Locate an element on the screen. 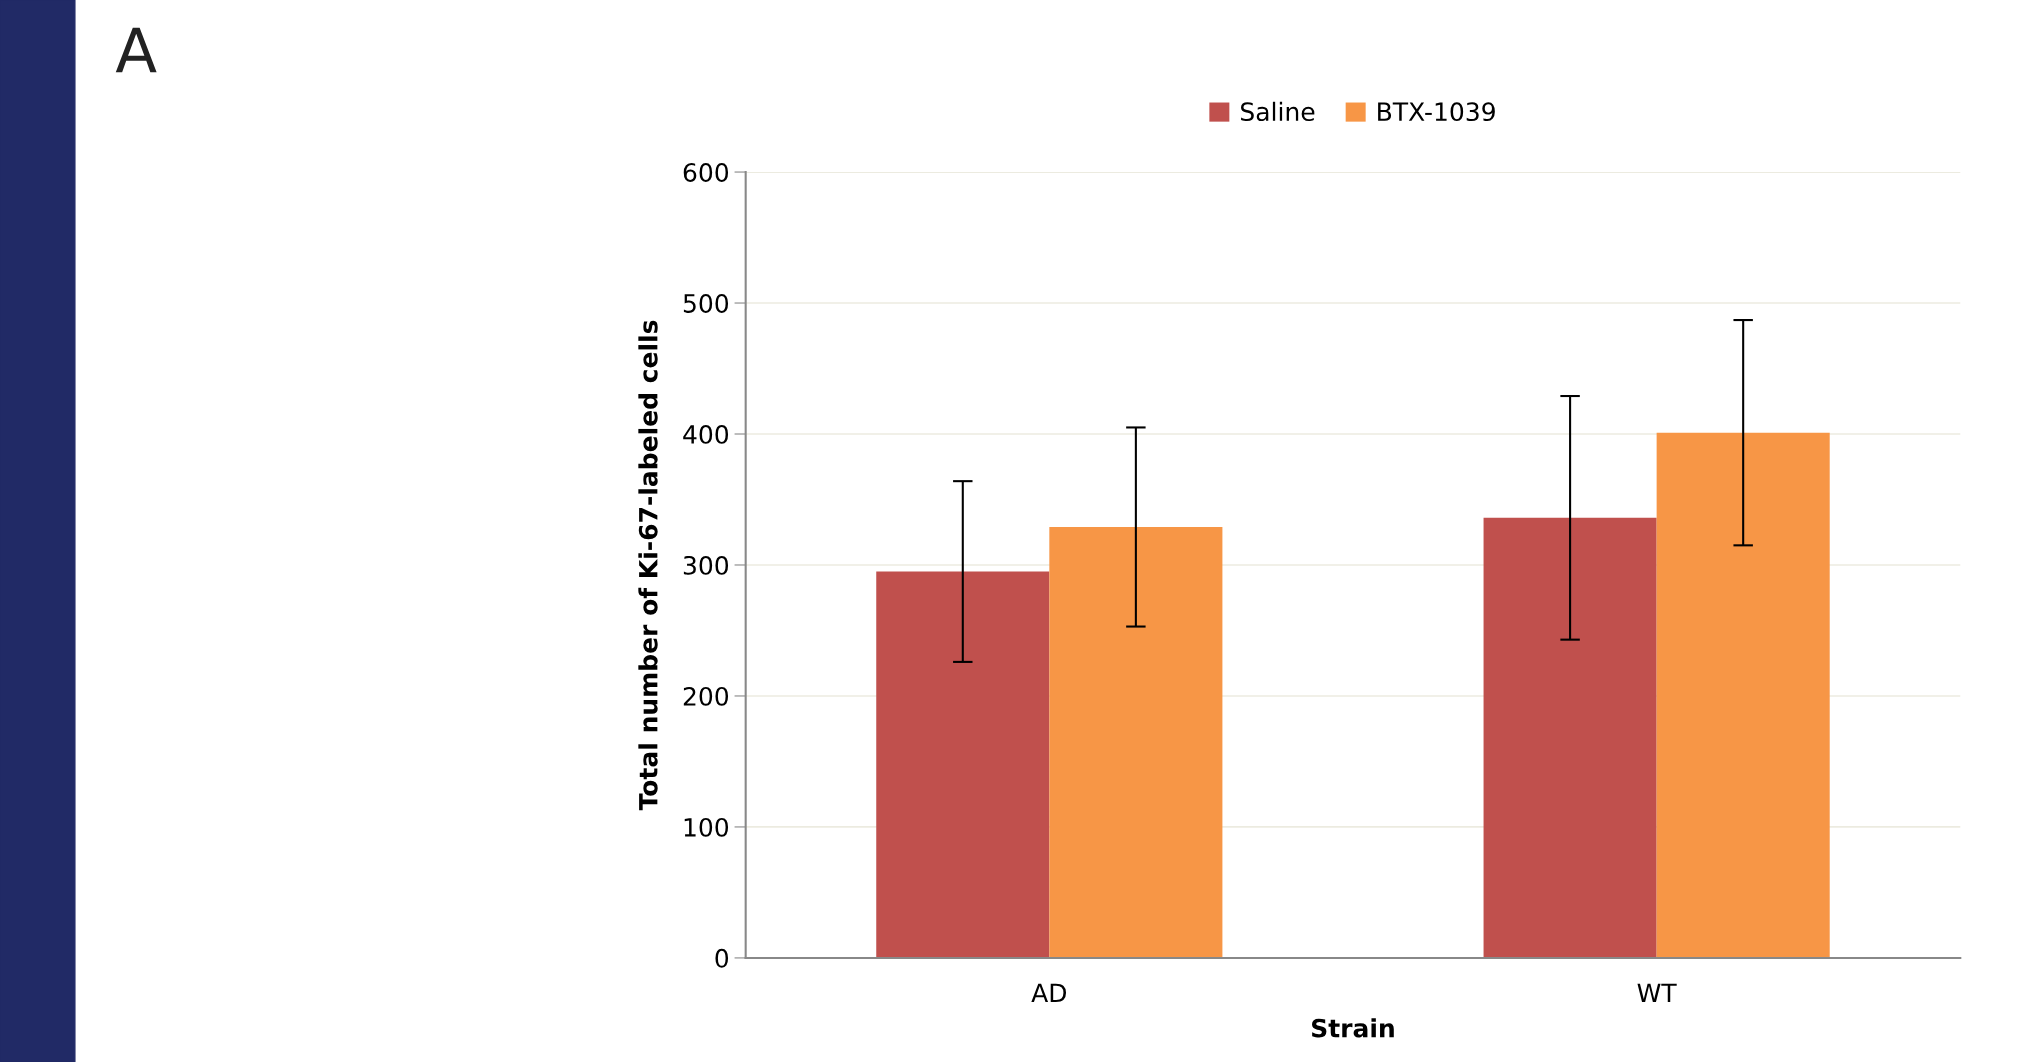 This screenshot has width=2023, height=1062. text: A is located at coordinates (136, 50).